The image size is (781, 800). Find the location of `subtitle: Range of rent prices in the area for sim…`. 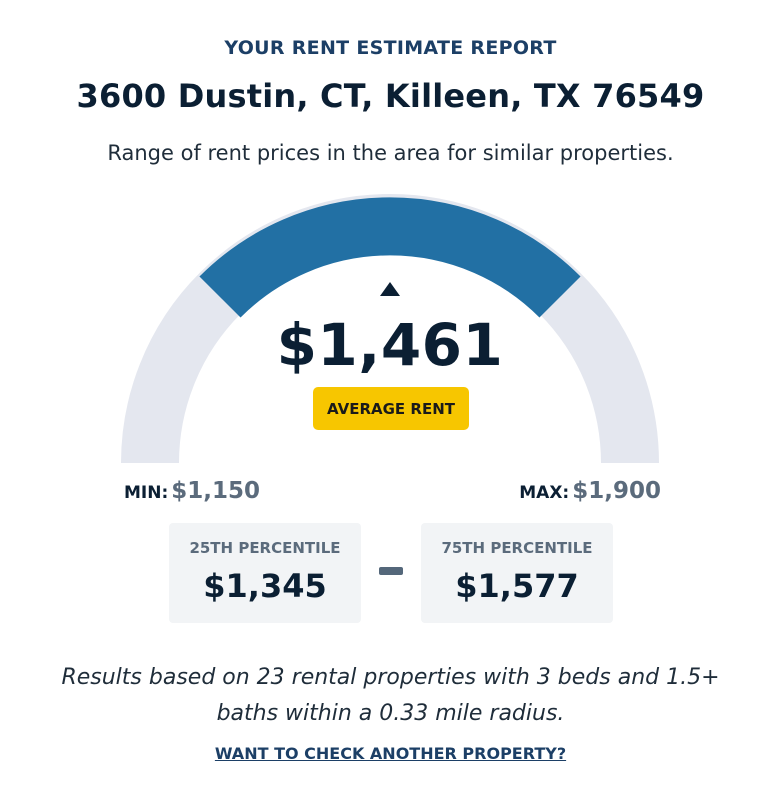

subtitle: Range of rent prices in the area for sim… is located at coordinates (390, 153).